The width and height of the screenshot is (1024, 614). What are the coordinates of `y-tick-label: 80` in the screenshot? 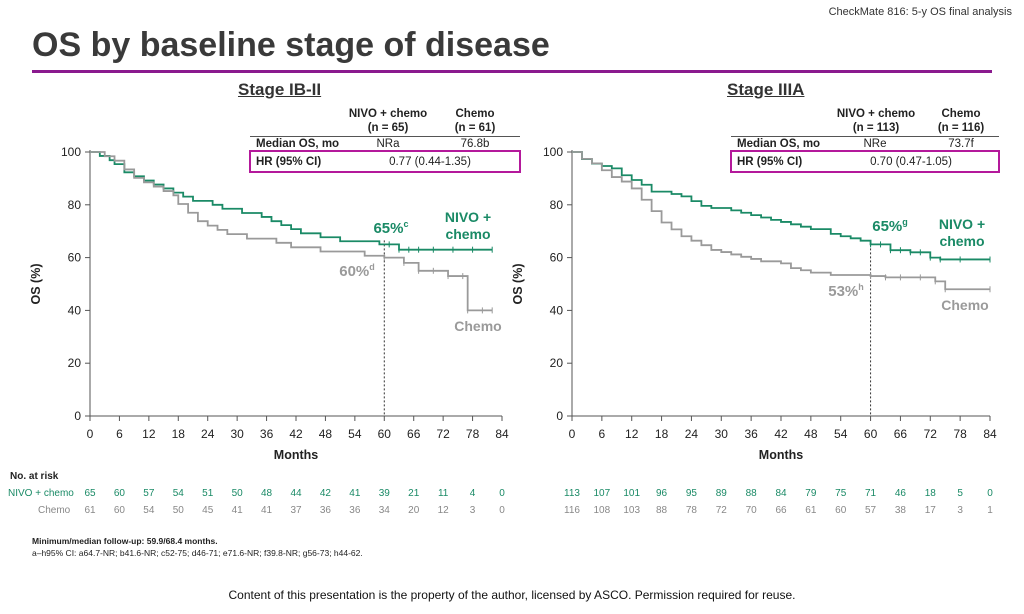 It's located at (75, 205).